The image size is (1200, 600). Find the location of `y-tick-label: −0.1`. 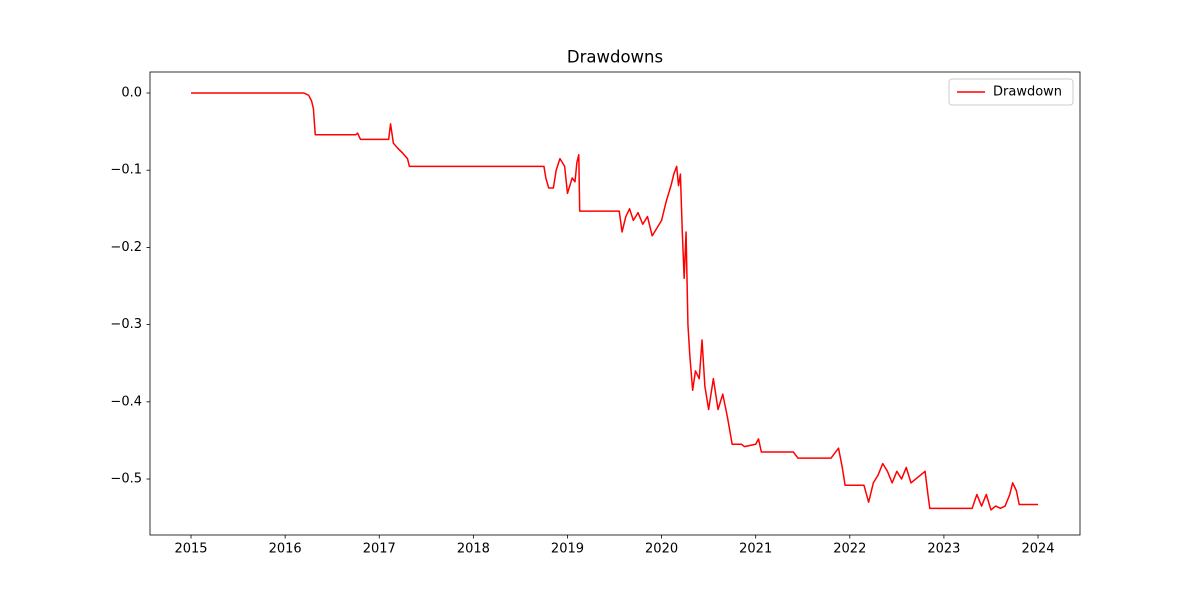

y-tick-label: −0.1 is located at coordinates (126, 170).